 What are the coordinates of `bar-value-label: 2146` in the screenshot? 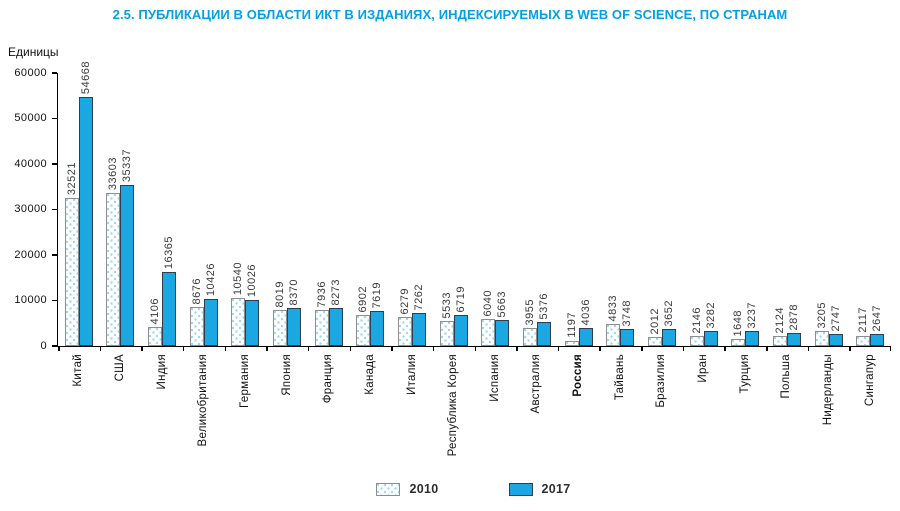 It's located at (696, 319).